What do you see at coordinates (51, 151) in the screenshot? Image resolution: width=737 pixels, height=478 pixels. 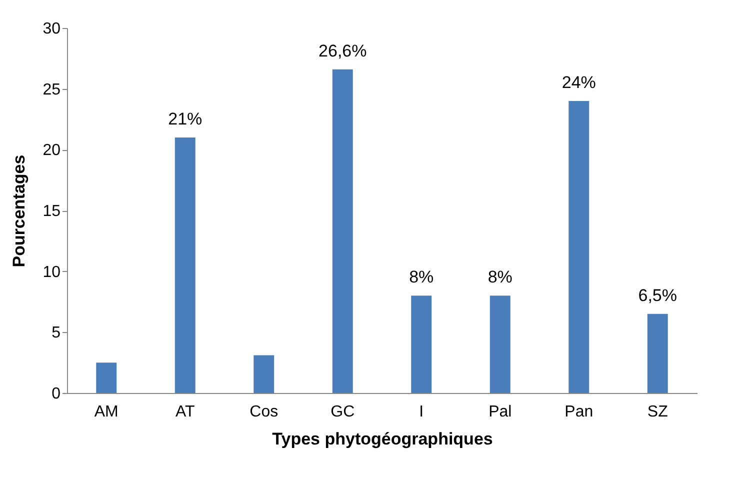 I see `y-tick-label: 20` at bounding box center [51, 151].